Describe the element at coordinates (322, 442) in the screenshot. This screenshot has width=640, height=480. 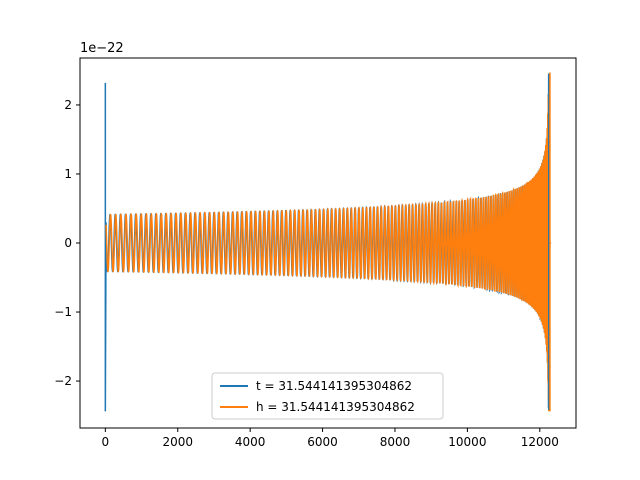
I see `x-tick-label: 6000` at that location.